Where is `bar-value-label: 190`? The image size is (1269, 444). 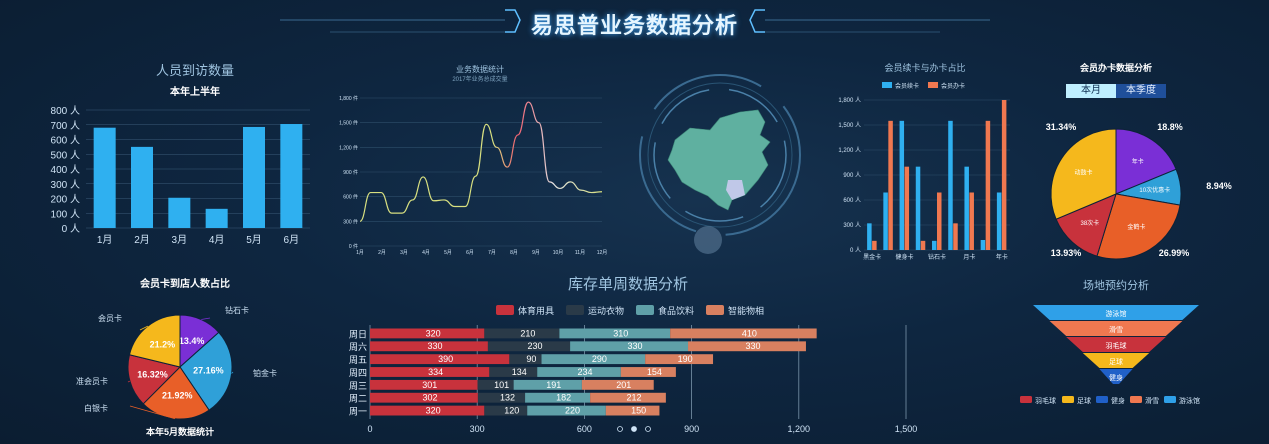 bar-value-label: 190 is located at coordinates (685, 359).